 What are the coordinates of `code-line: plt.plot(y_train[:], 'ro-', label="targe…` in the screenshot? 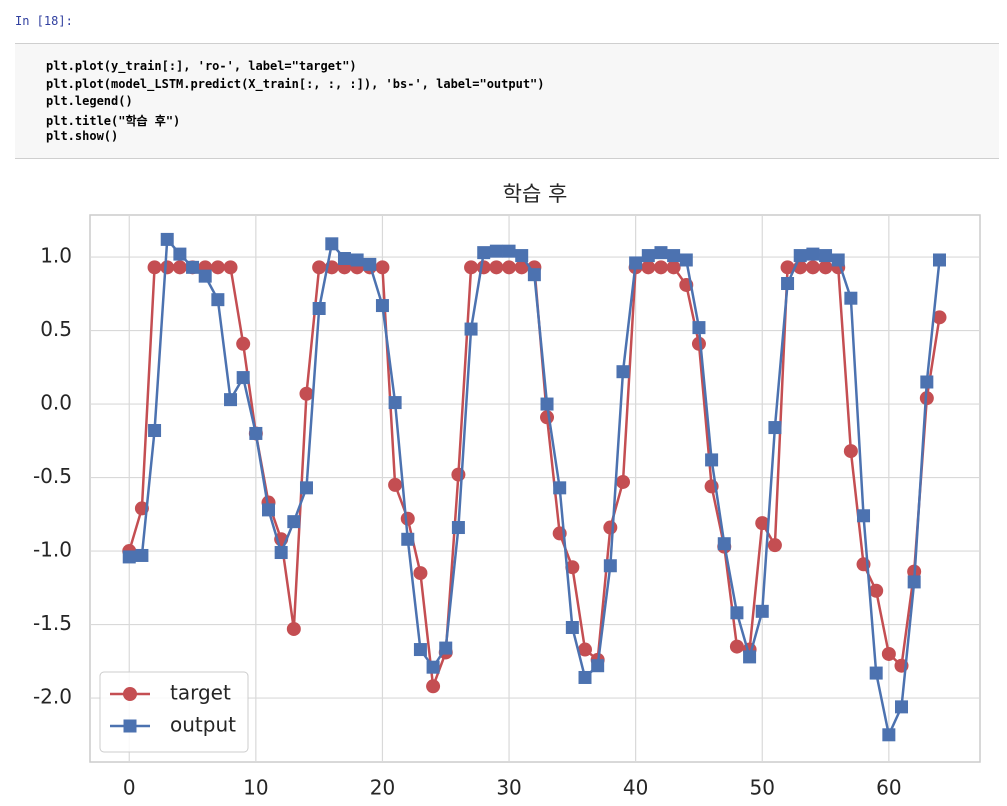 It's located at (201, 66).